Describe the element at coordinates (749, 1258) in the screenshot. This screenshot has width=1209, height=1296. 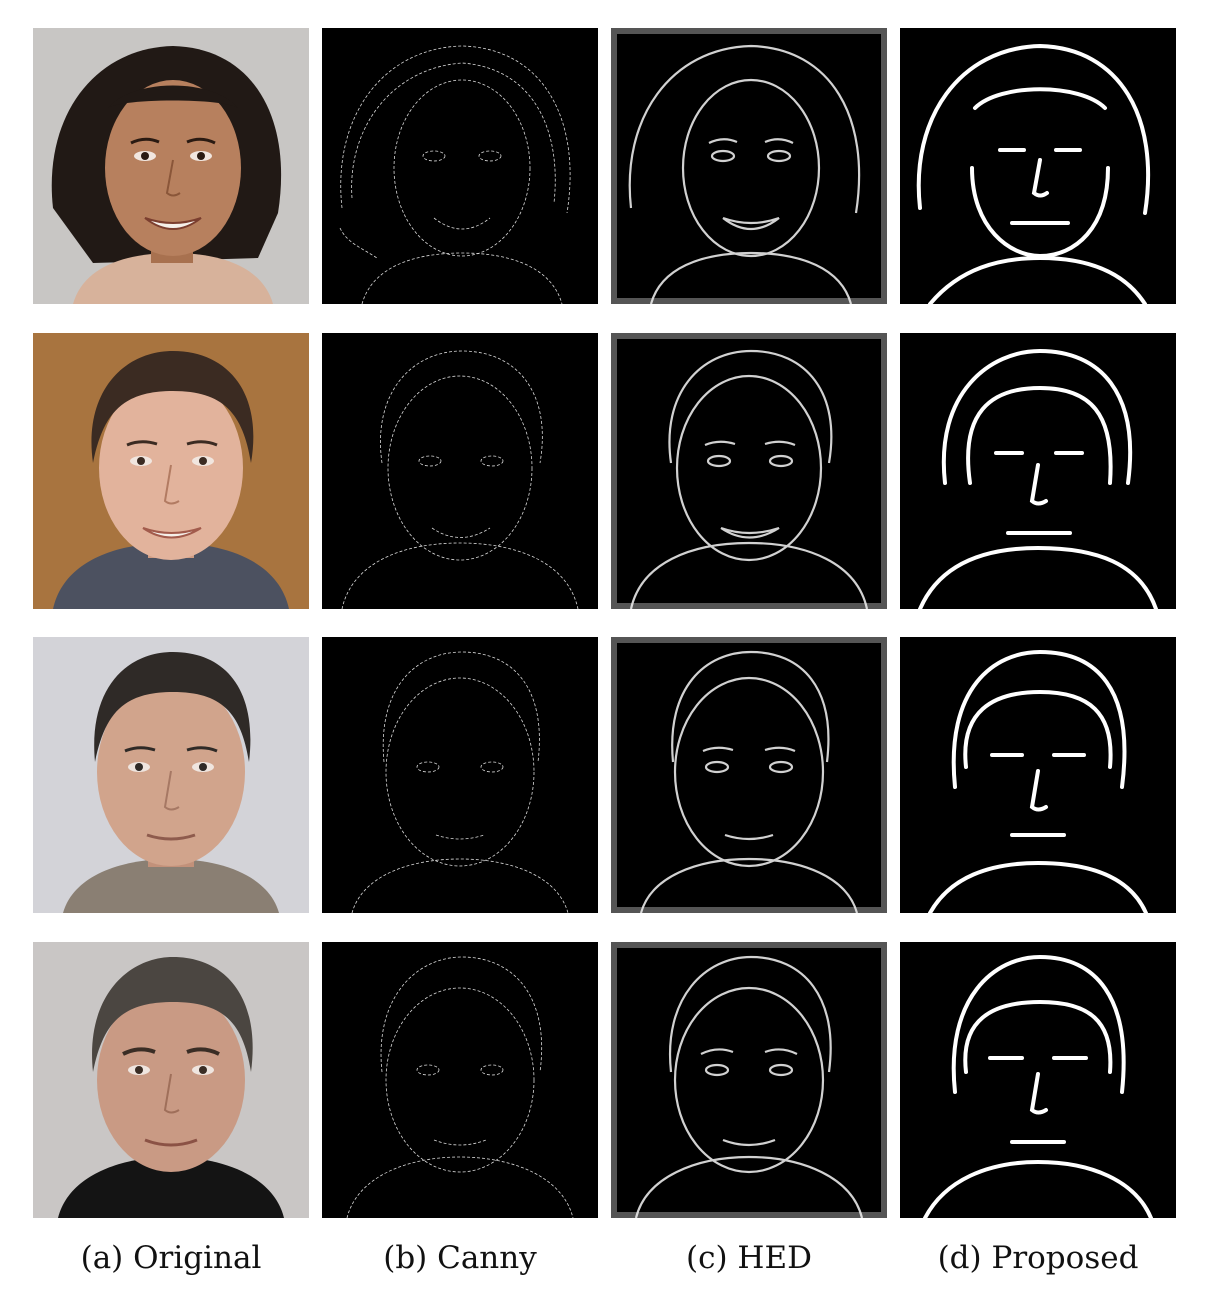
I see `caption-hed: (c) HED` at that location.